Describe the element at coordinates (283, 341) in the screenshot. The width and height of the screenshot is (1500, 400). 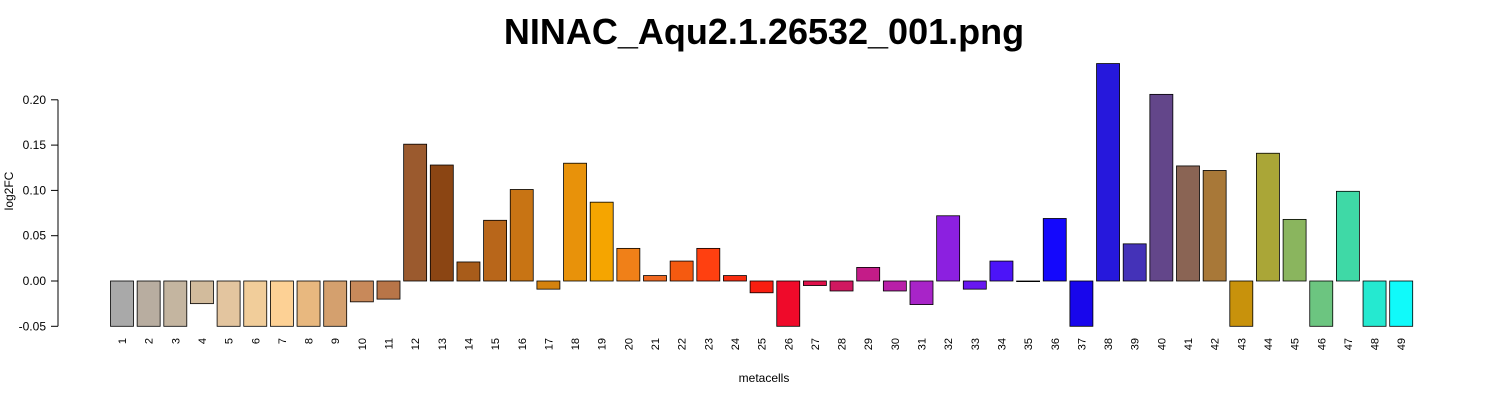
I see `x-tick-label: 7` at that location.